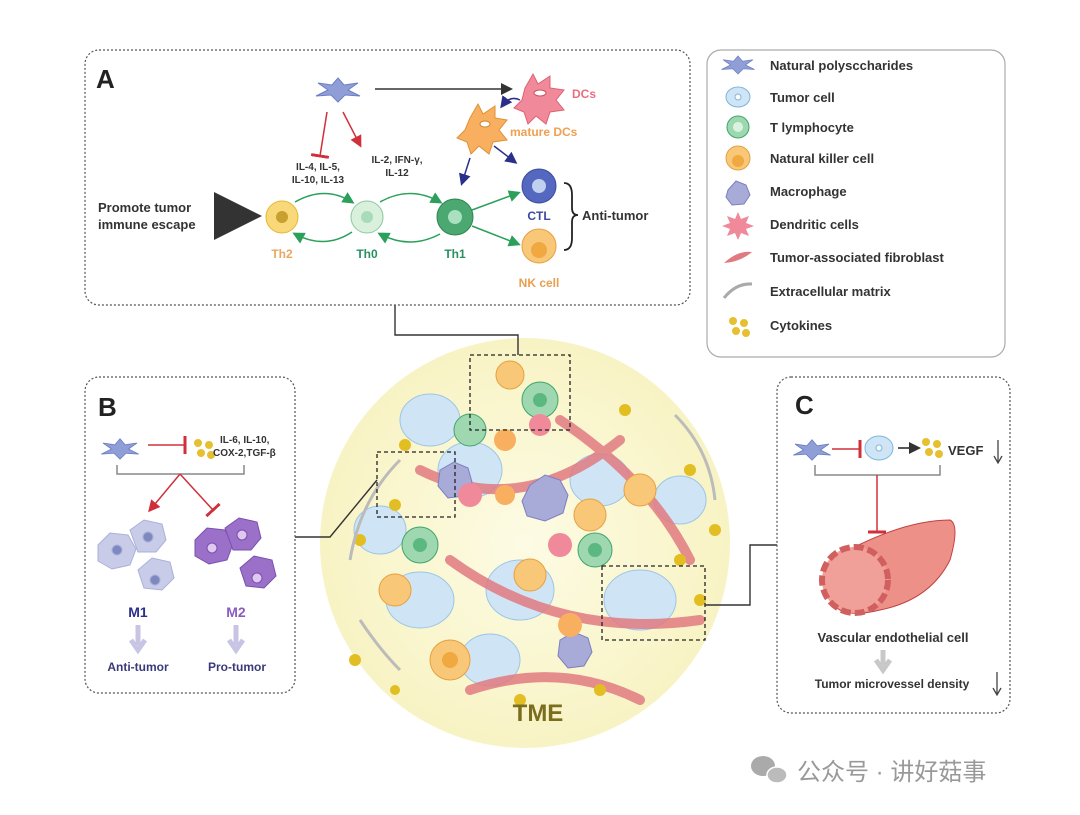  Describe the element at coordinates (367, 217) in the screenshot. I see `th0-cell-icon` at that location.